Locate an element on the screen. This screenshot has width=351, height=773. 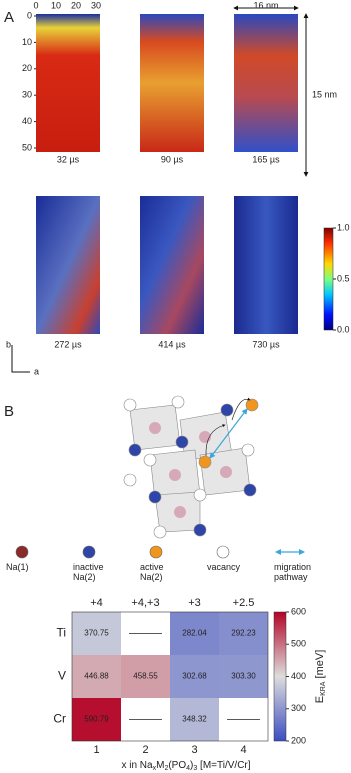
x-label-part: ) is located at coordinates (191, 765).